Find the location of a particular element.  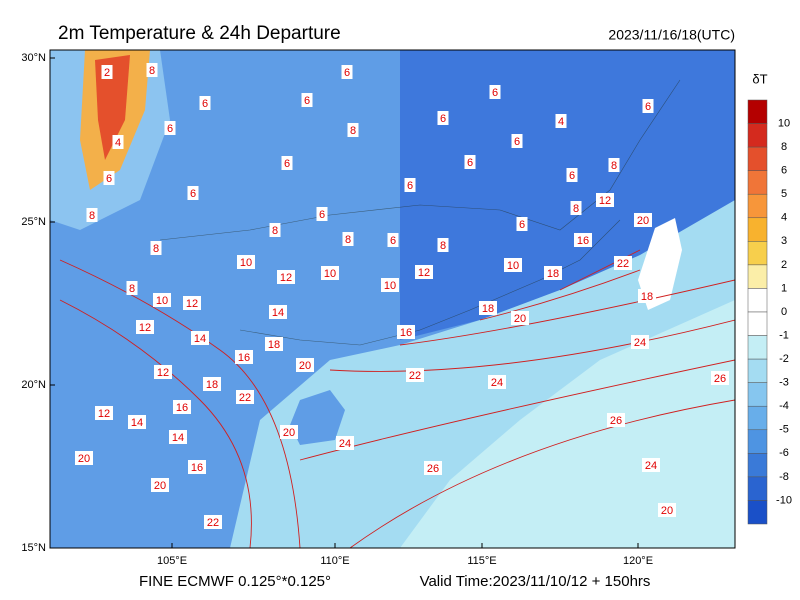

colorbar-label: 2 is located at coordinates (784, 265).